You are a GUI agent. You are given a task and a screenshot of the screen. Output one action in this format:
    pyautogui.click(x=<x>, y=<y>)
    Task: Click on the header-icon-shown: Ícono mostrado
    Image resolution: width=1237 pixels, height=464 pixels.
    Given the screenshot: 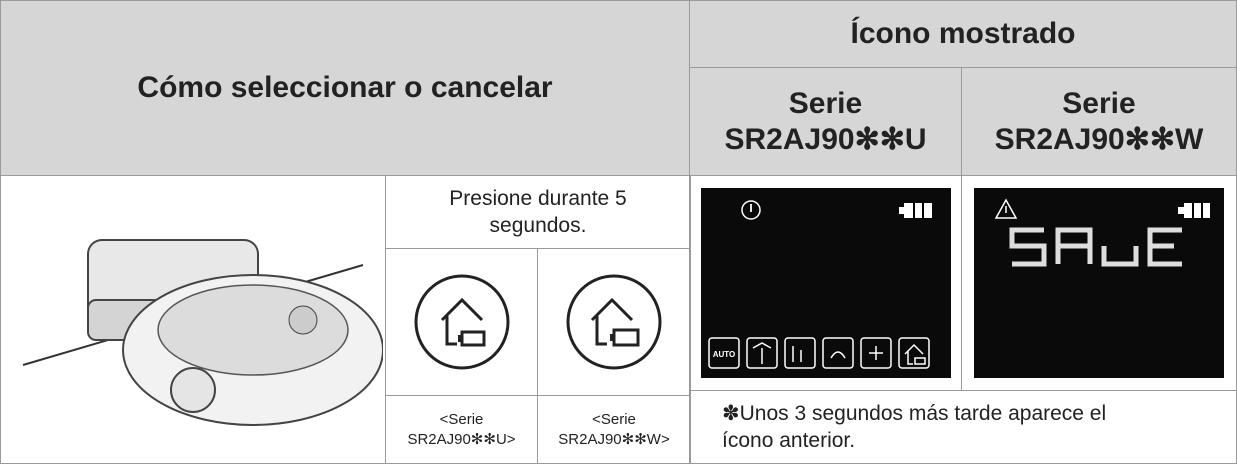 What is the action you would take?
    pyautogui.click(x=963, y=33)
    